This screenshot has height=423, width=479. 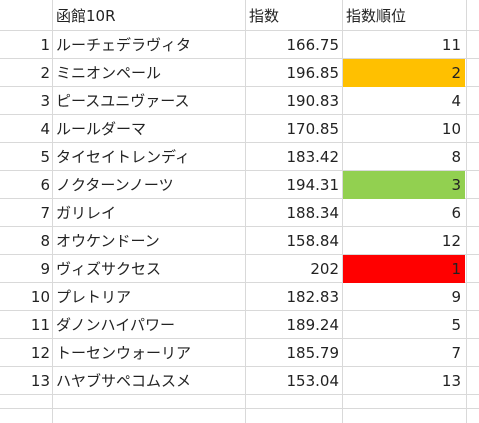 I want to click on row-number-cell: 11, so click(x=40, y=325).